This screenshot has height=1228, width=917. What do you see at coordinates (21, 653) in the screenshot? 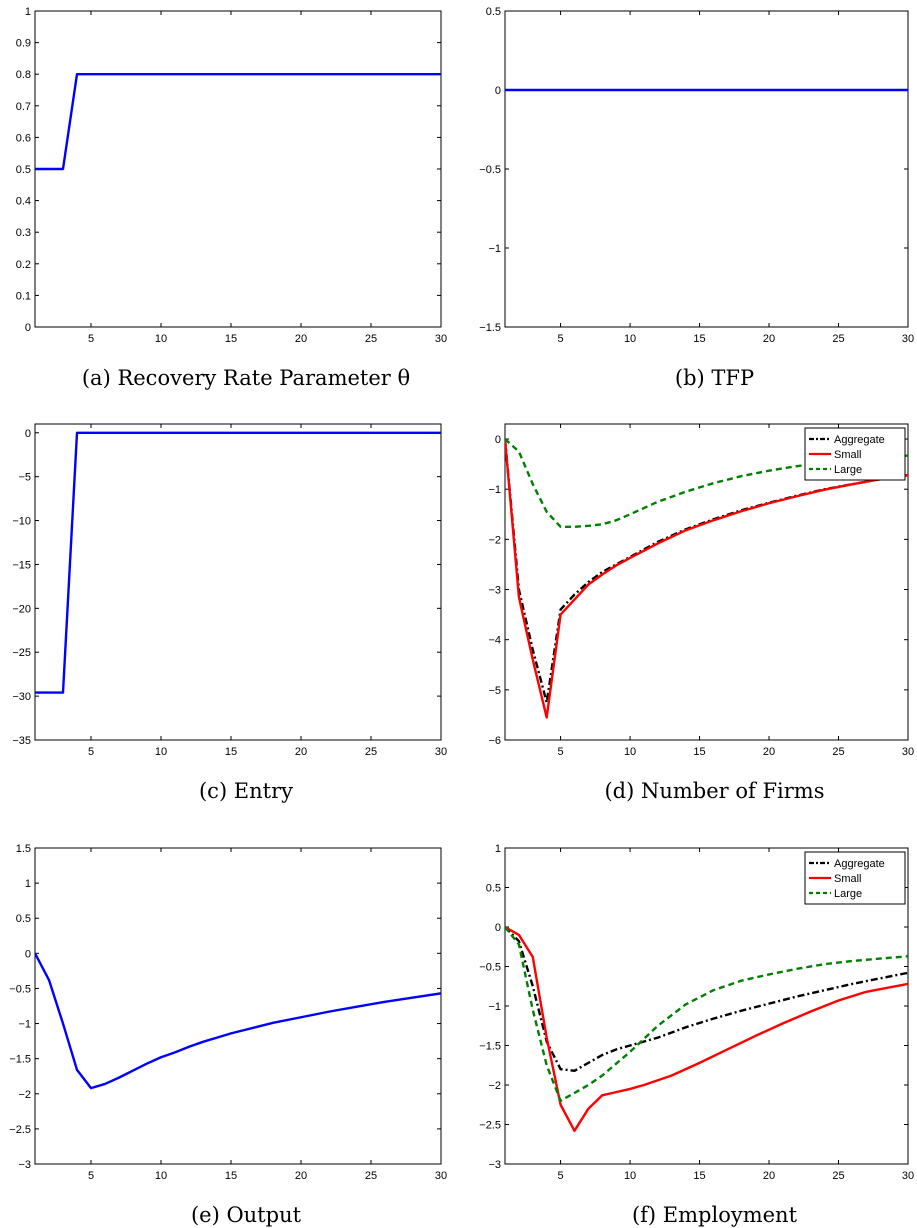
I see `y-tick-label: −25` at bounding box center [21, 653].